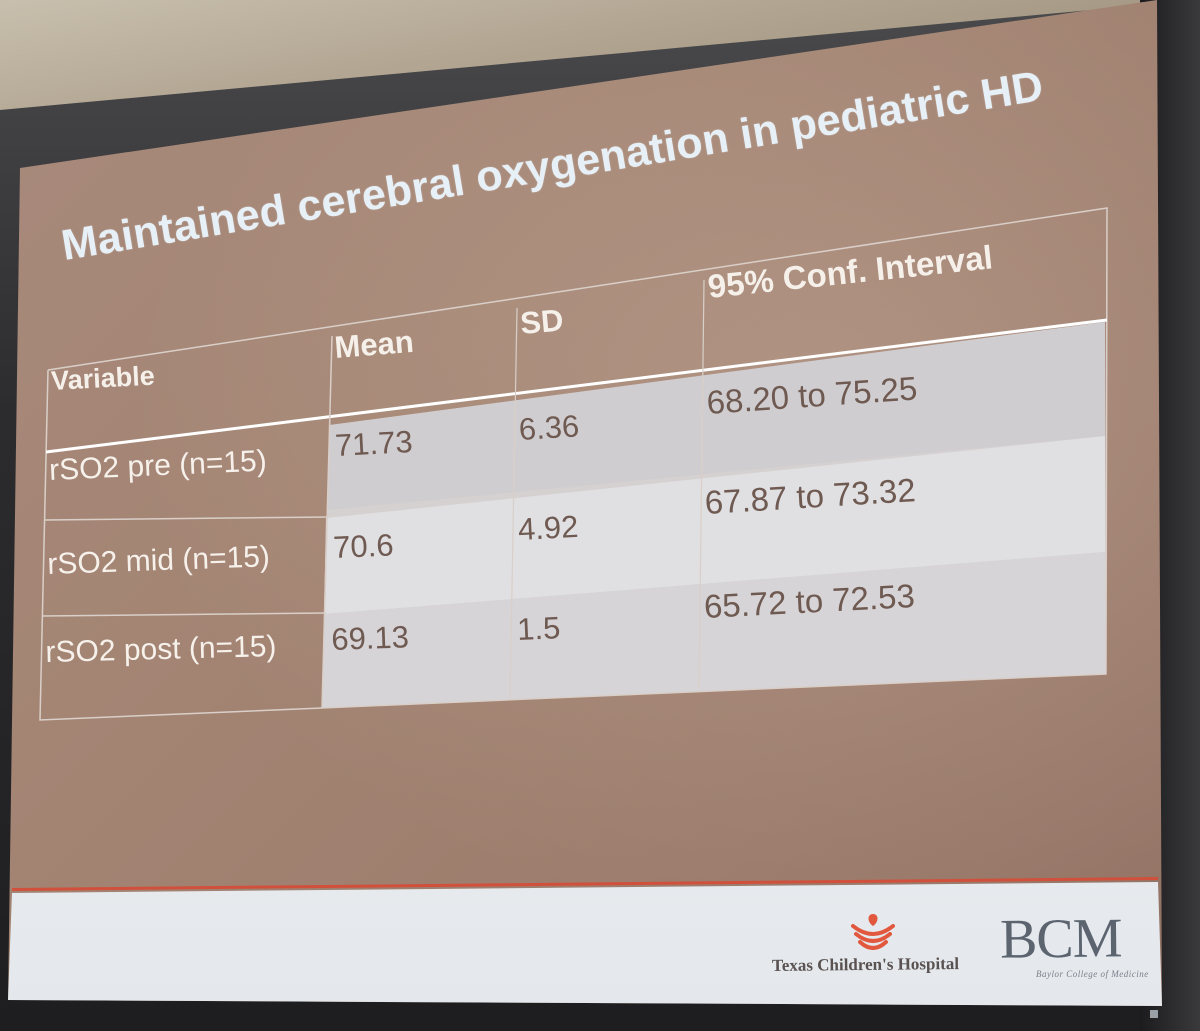  What do you see at coordinates (865, 964) in the screenshot?
I see `texas-childrens-logo-text: Texas Children's Hospital` at bounding box center [865, 964].